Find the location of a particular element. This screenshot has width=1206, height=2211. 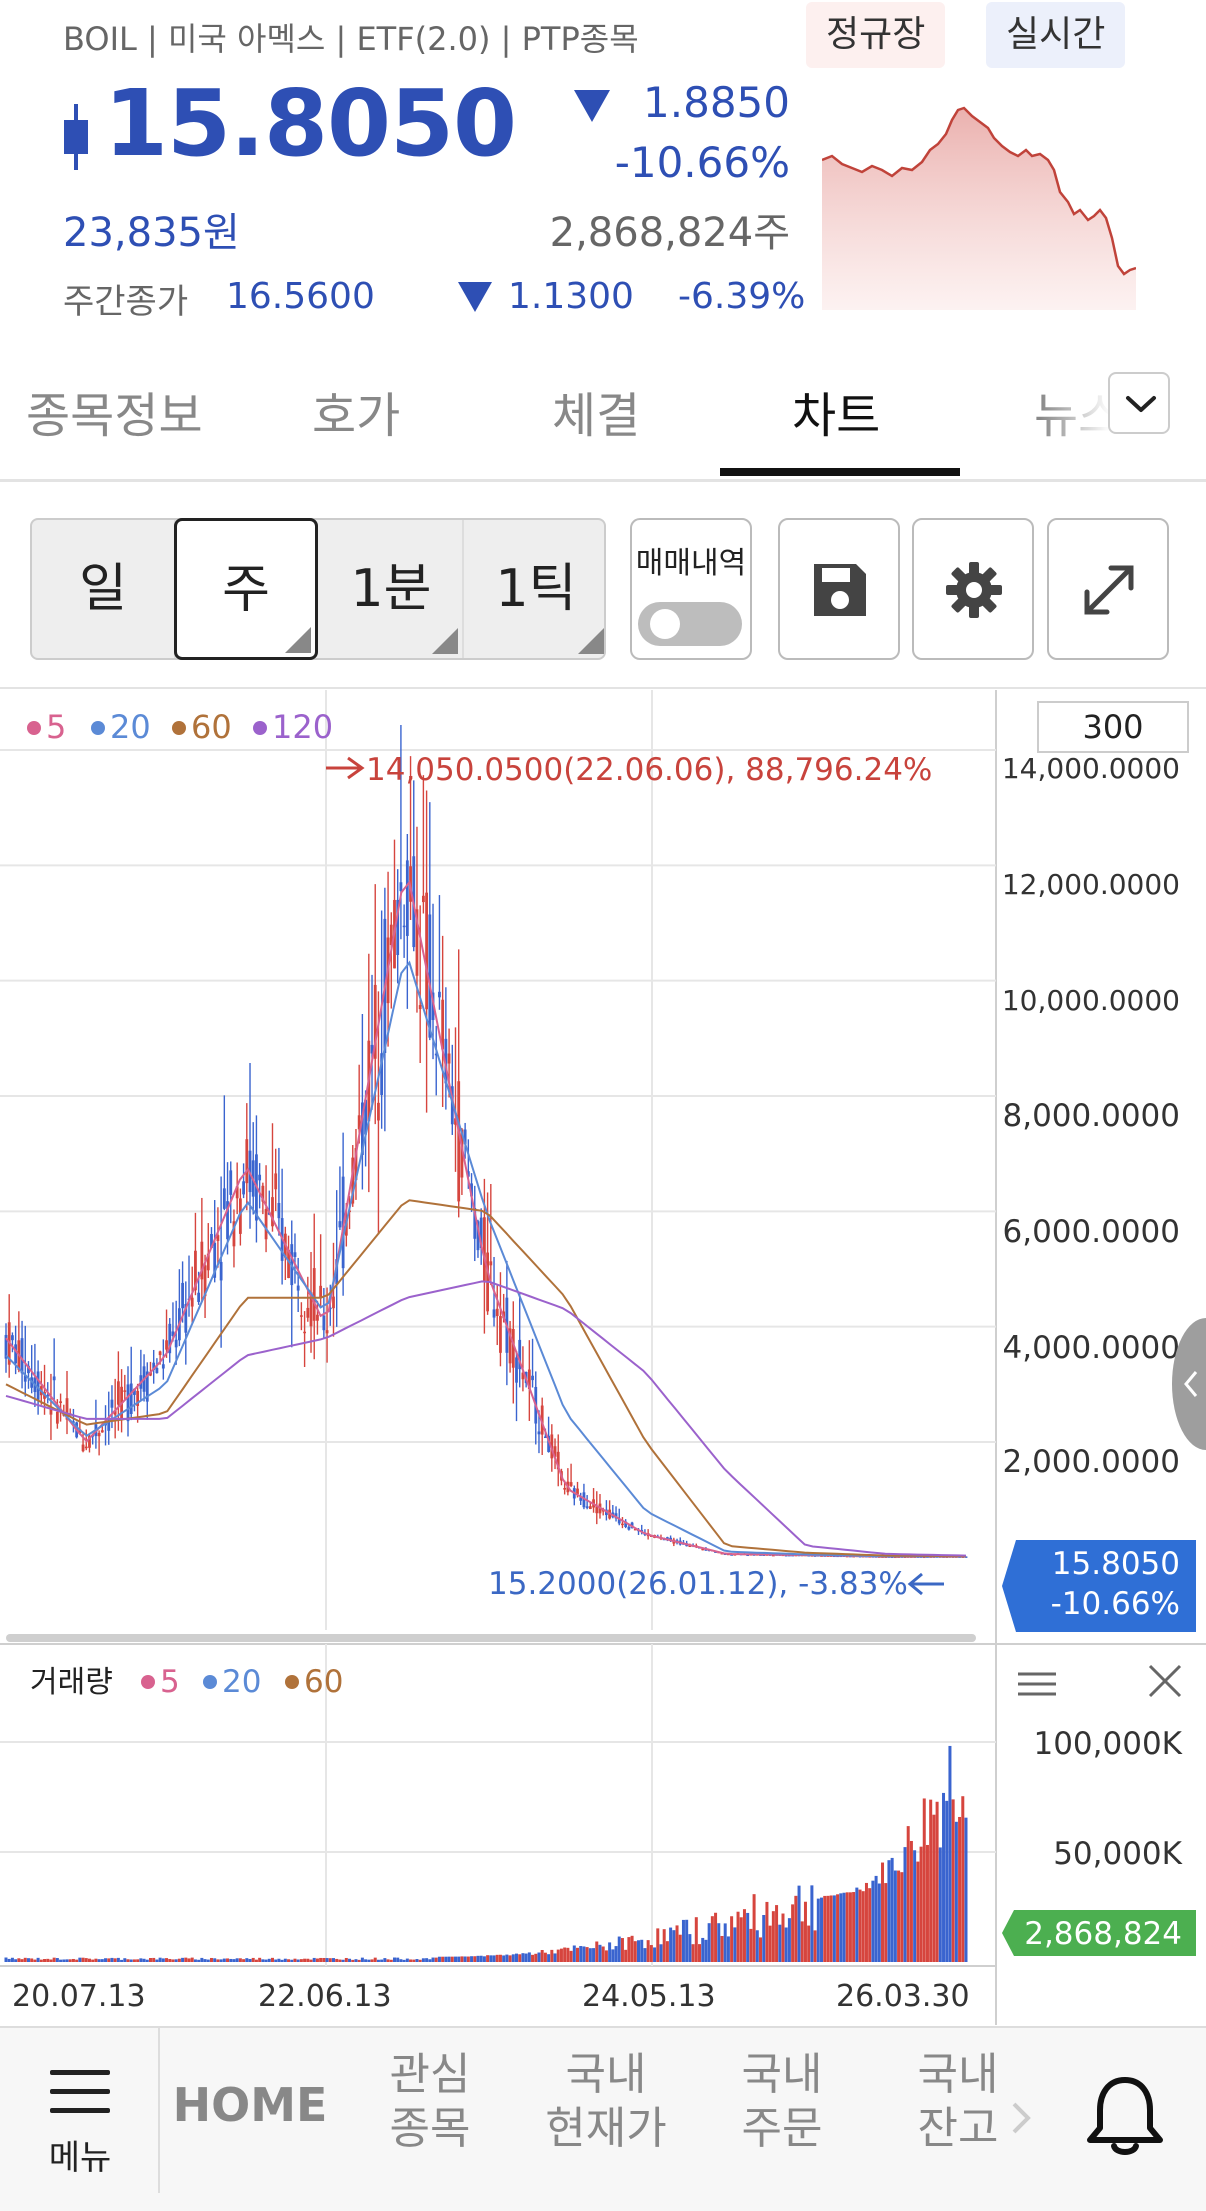

regular-session-badge: 정규장 is located at coordinates (876, 35).